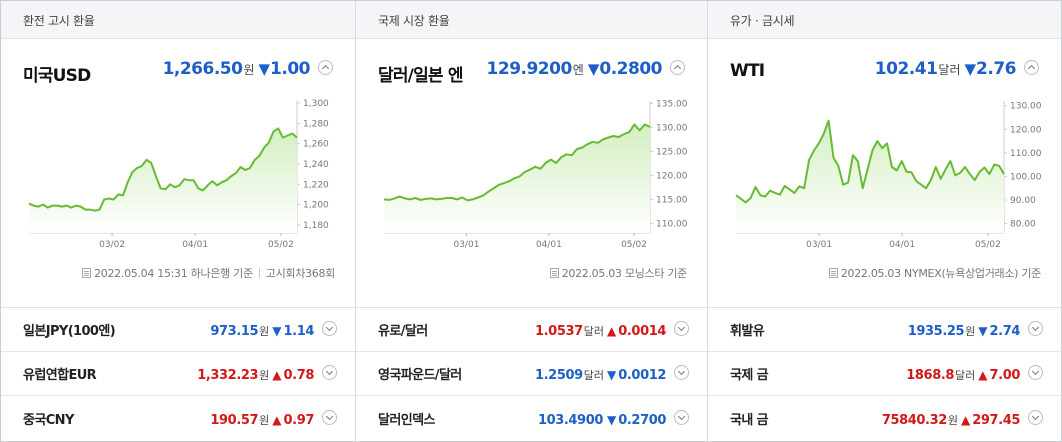 The height and width of the screenshot is (442, 1062). I want to click on summary-change: 1.00, so click(290, 69).